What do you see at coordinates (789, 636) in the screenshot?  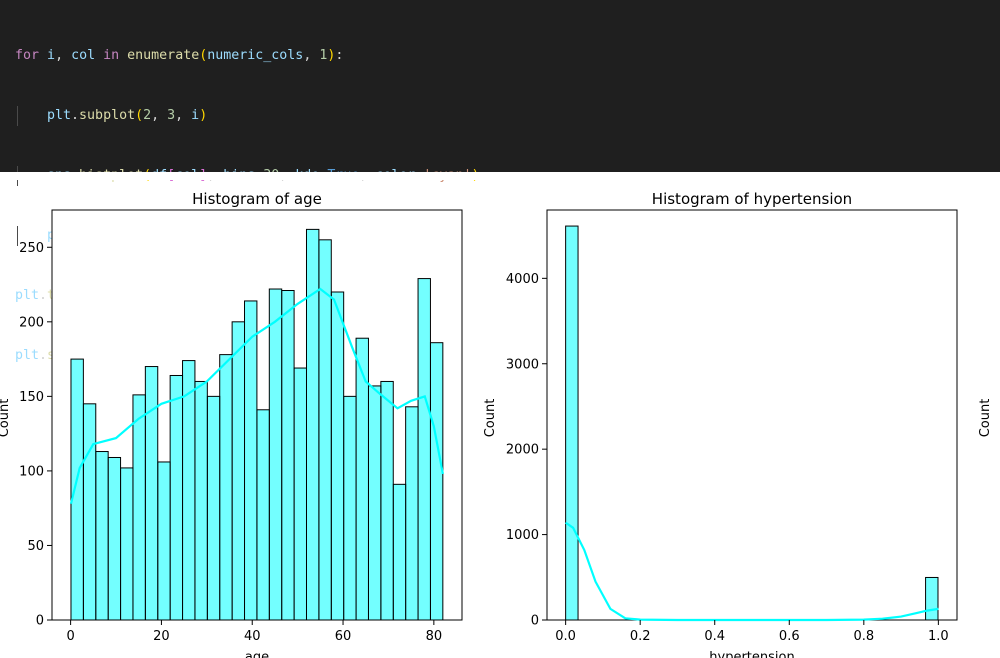 I see `x-tick-label: 0.6` at bounding box center [789, 636].